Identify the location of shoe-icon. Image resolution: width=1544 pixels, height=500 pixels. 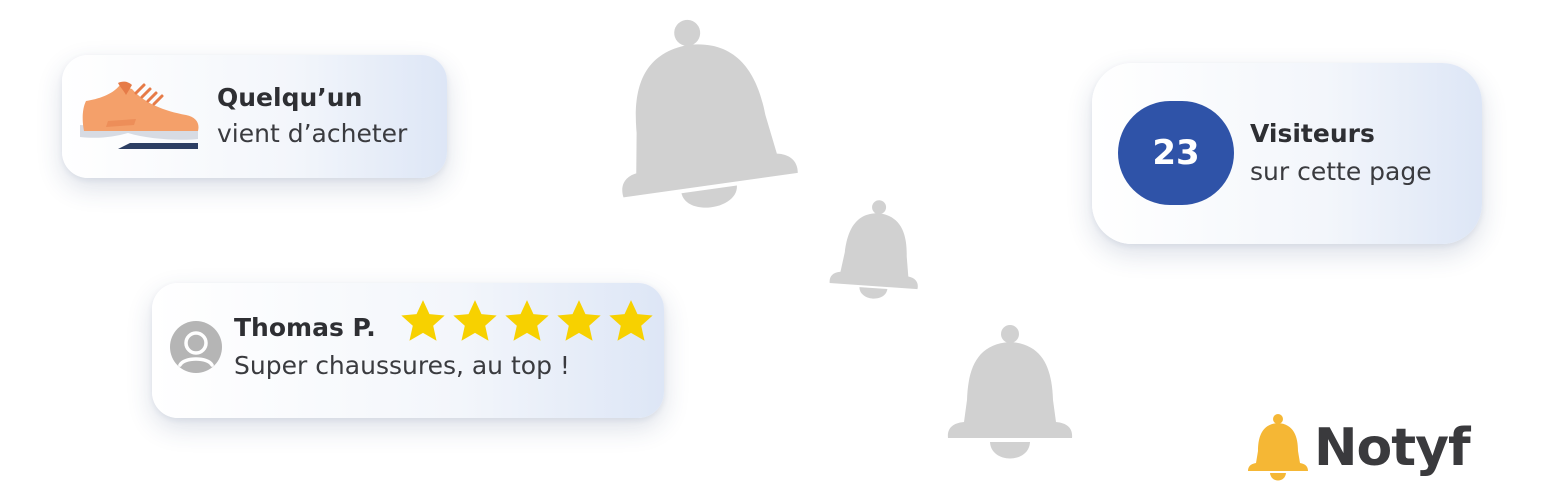
(139, 115).